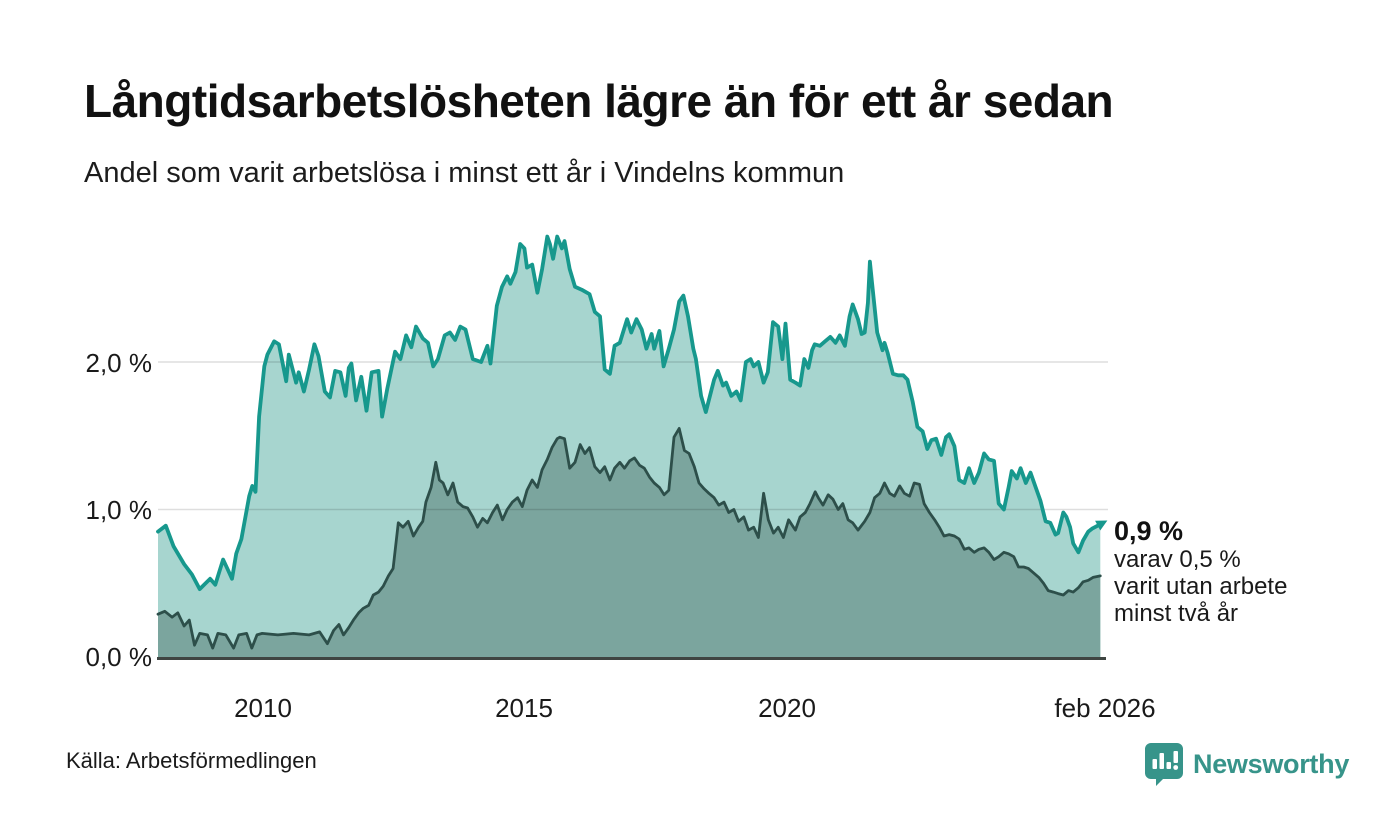 The image size is (1400, 840). I want to click on newsworthy-wordmark: Newsworthy, so click(1271, 763).